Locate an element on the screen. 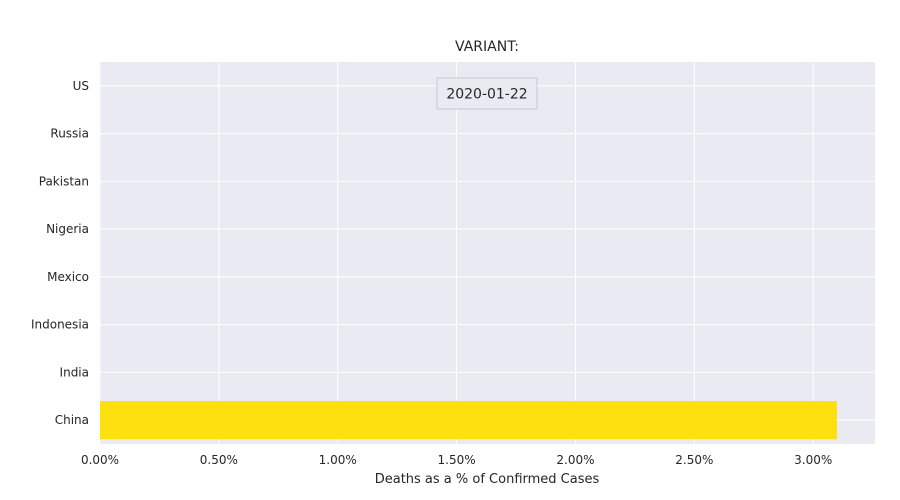 Image resolution: width=900 pixels, height=500 pixels. x-axis-label: Deaths as a % of Confirmed Cases is located at coordinates (487, 479).